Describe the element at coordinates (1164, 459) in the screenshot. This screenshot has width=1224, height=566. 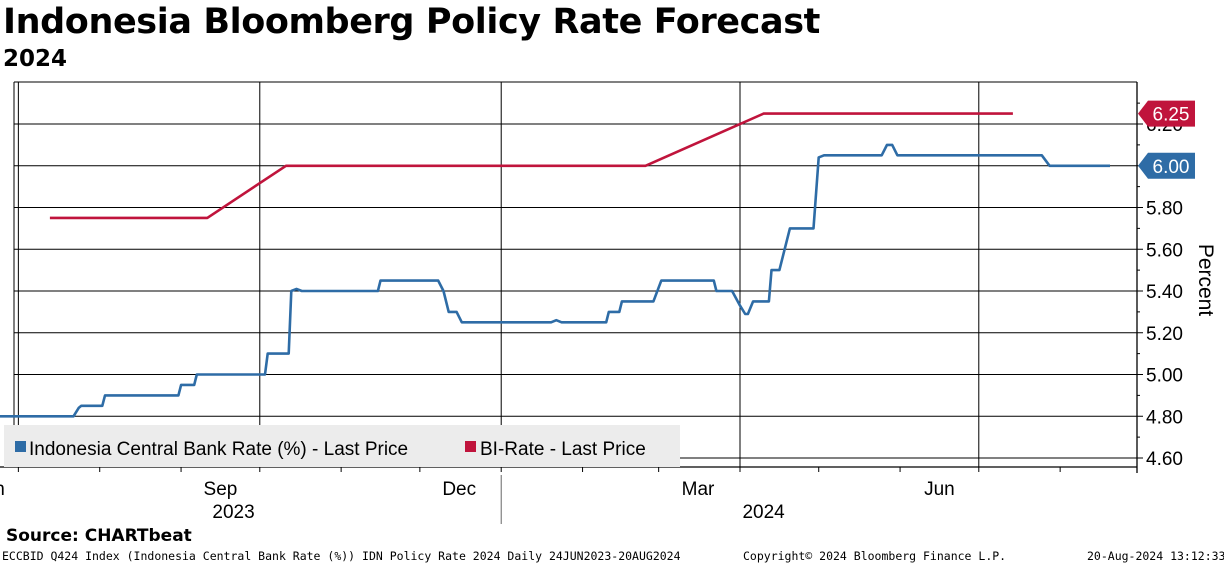
I see `y-tick-label: 4.60` at that location.